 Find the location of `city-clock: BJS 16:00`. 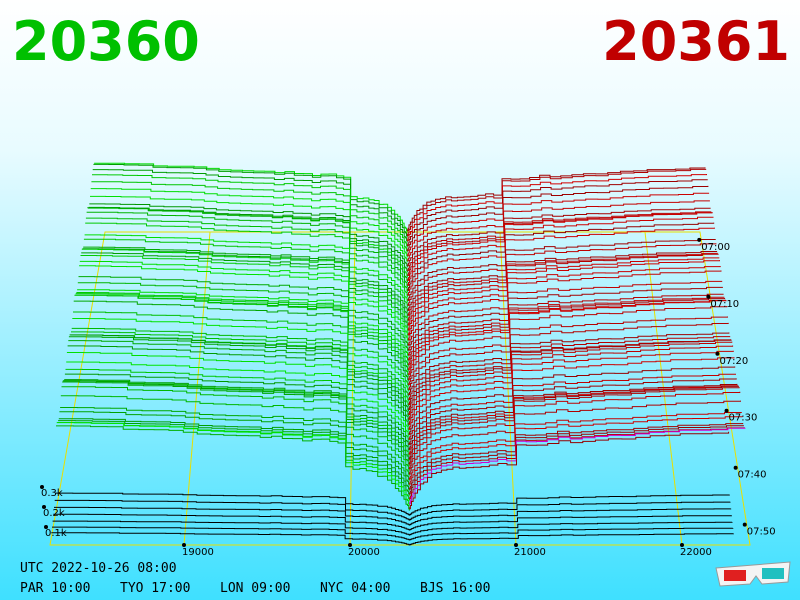

city-clock: BJS 16:00 is located at coordinates (455, 588).